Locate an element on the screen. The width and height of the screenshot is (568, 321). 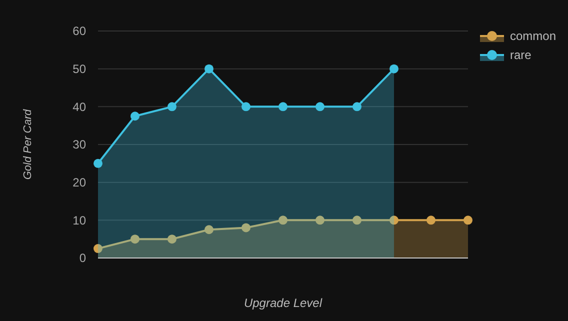
y-tick-label: 30 is located at coordinates (79, 145).